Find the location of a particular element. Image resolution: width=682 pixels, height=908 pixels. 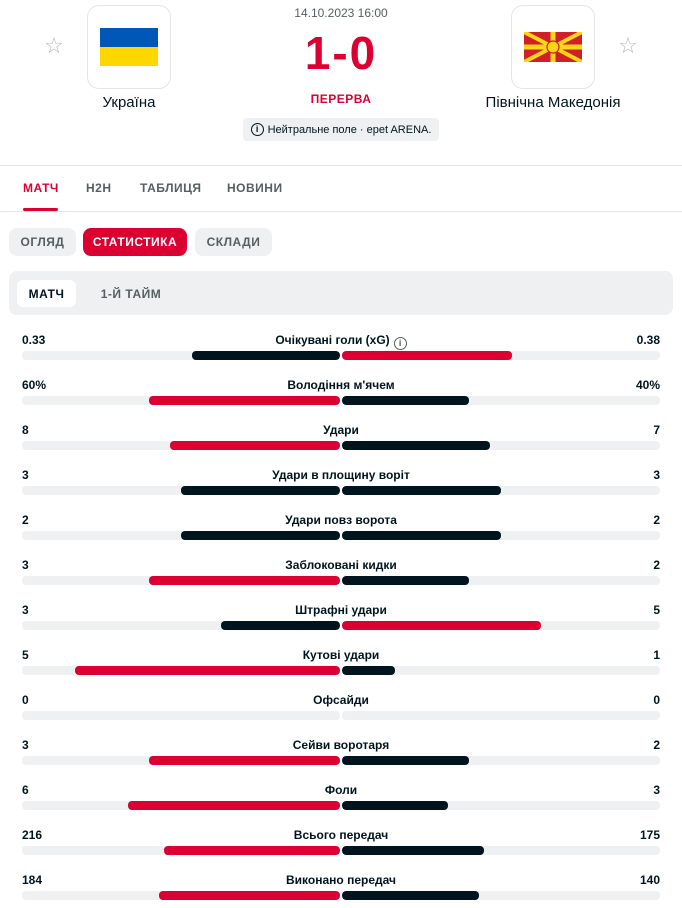

away-team-name: Північна Македонія is located at coordinates (553, 102).